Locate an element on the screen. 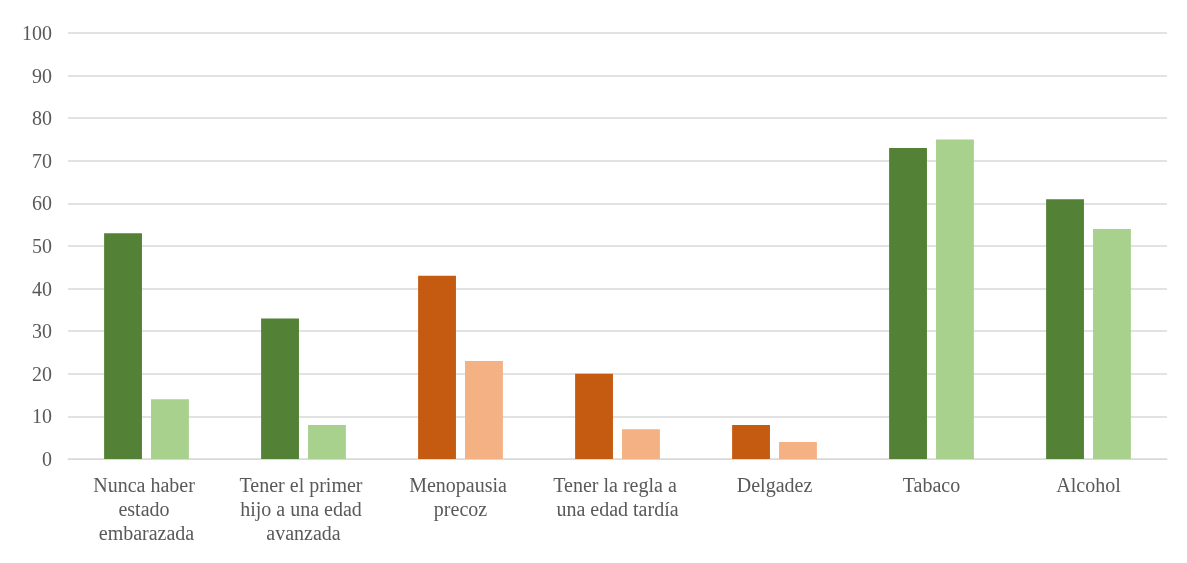  y-tick-label: 40 is located at coordinates (42, 288).